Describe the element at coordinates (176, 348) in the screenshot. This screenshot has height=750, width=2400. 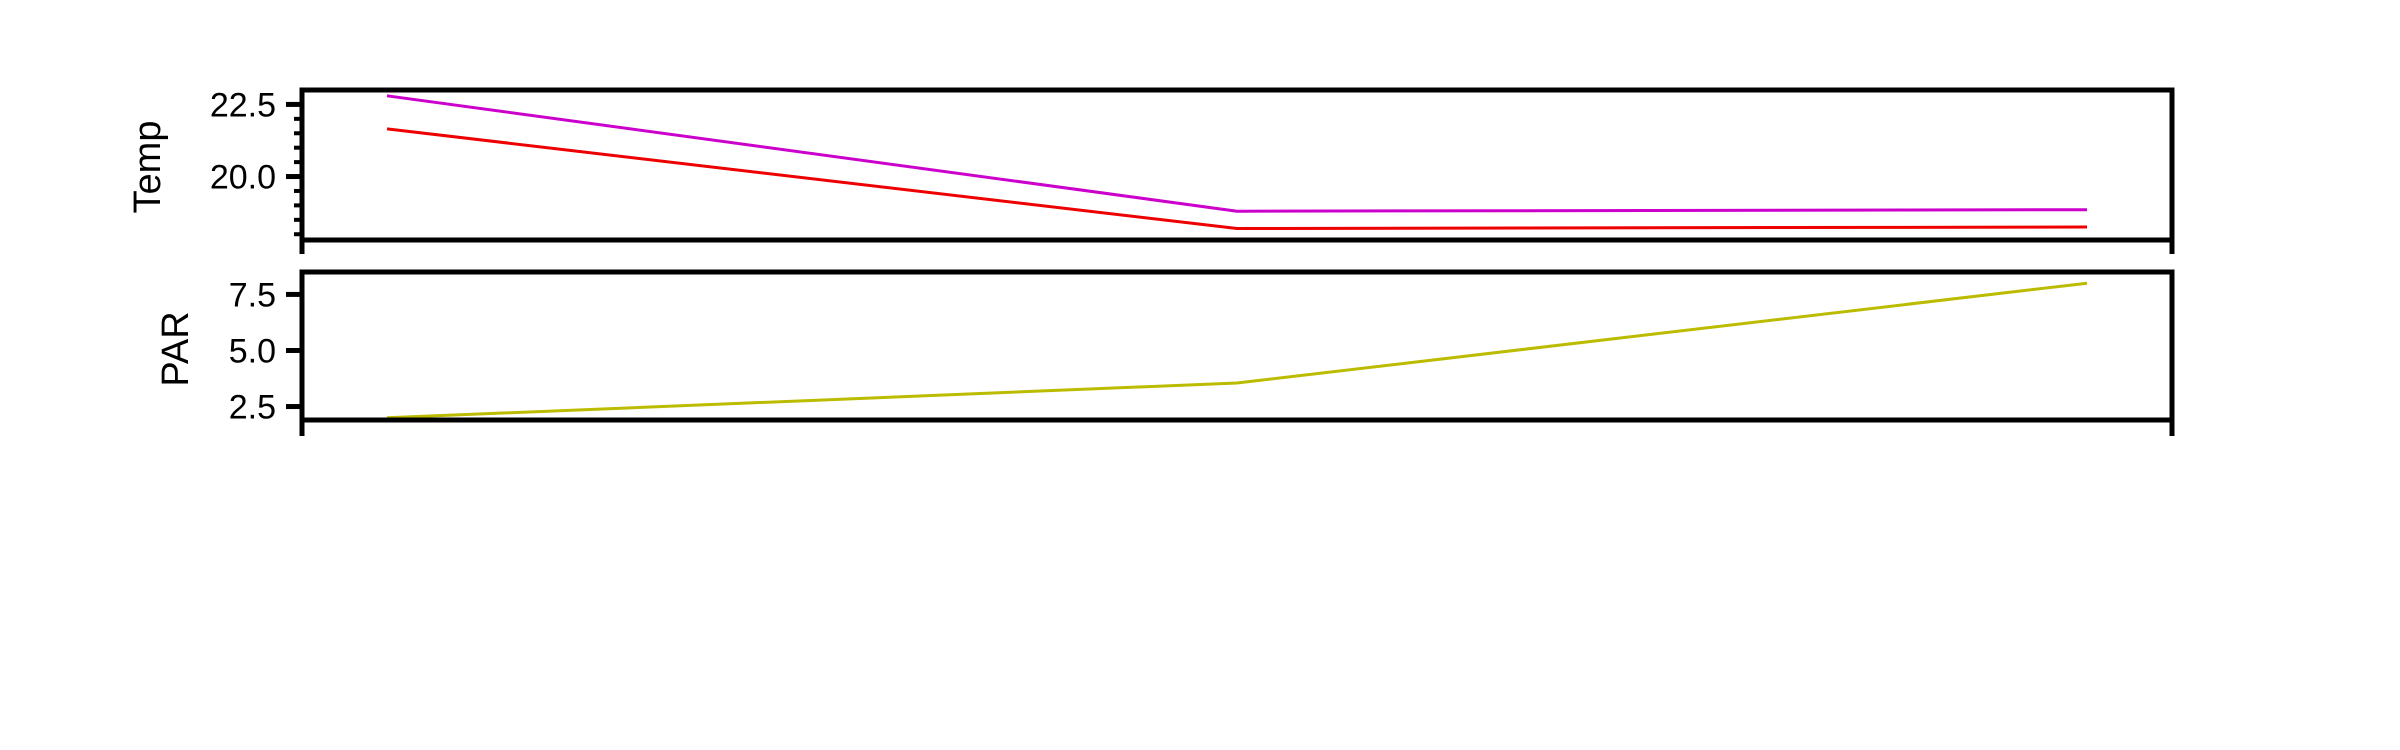
I see `par-axis-label: PAR` at that location.